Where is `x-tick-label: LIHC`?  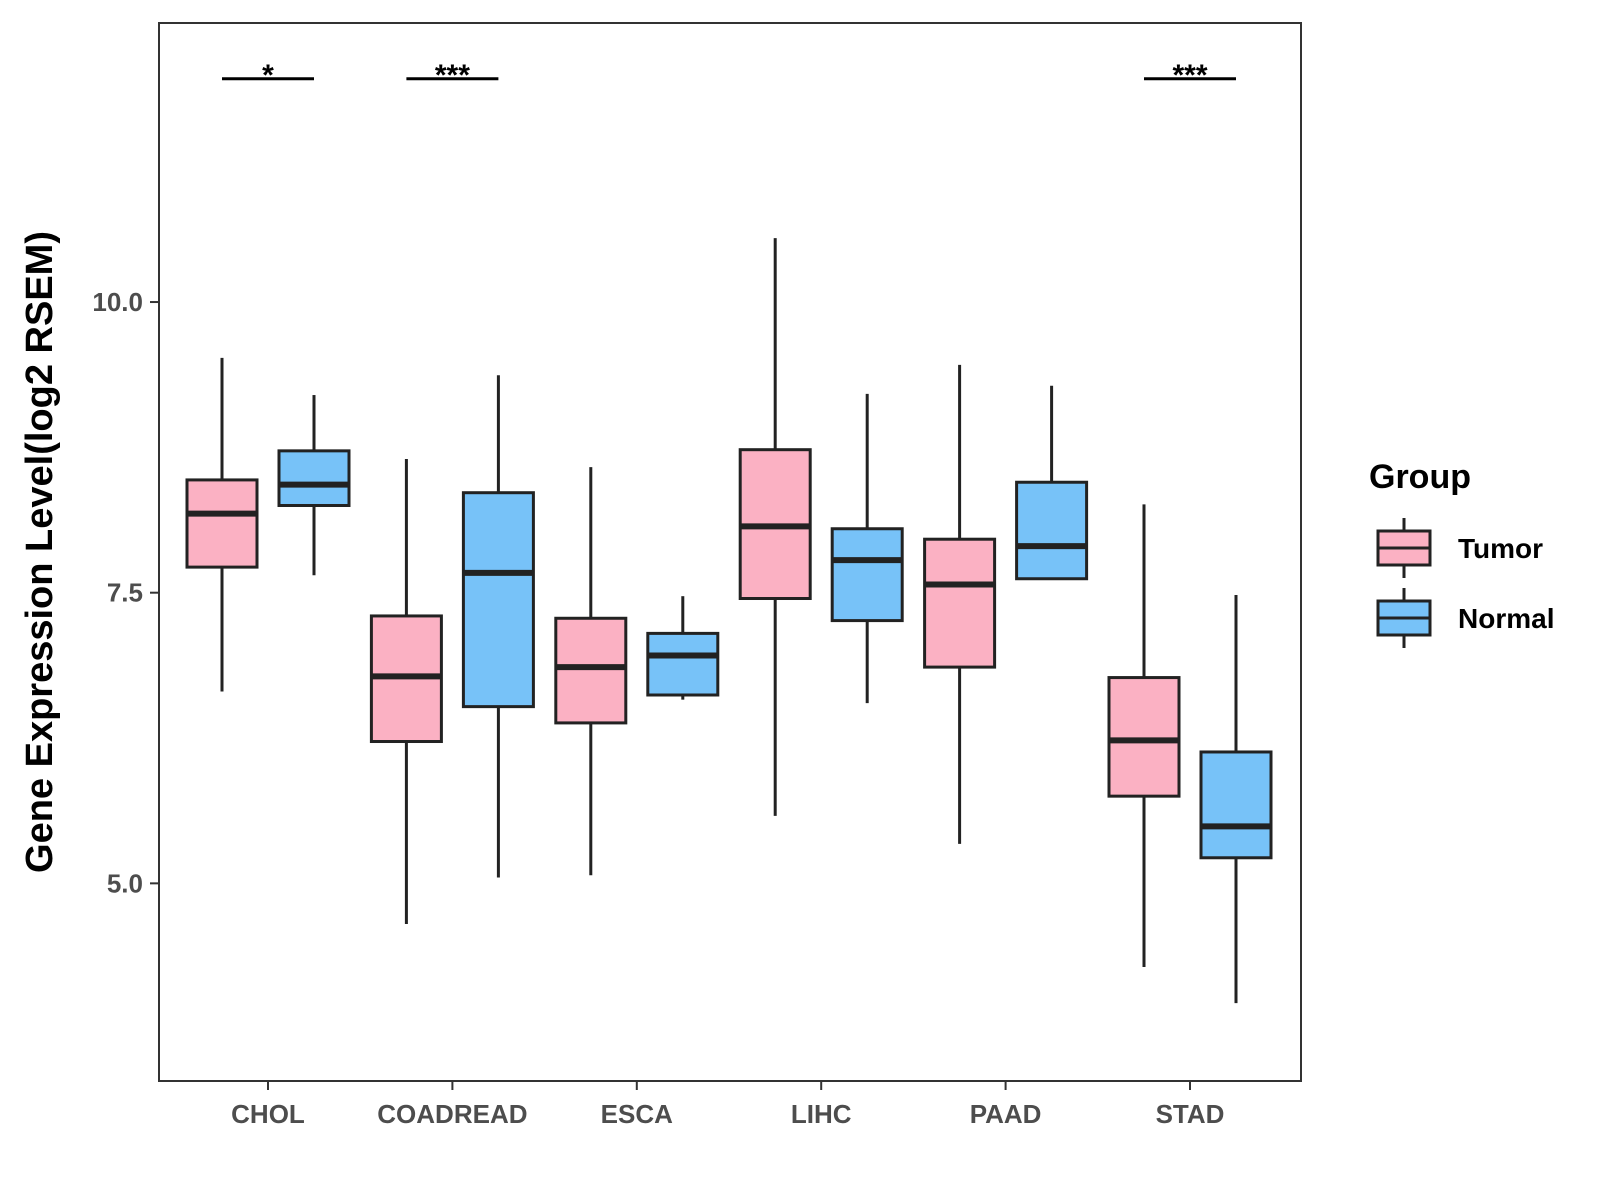 x-tick-label: LIHC is located at coordinates (821, 1114).